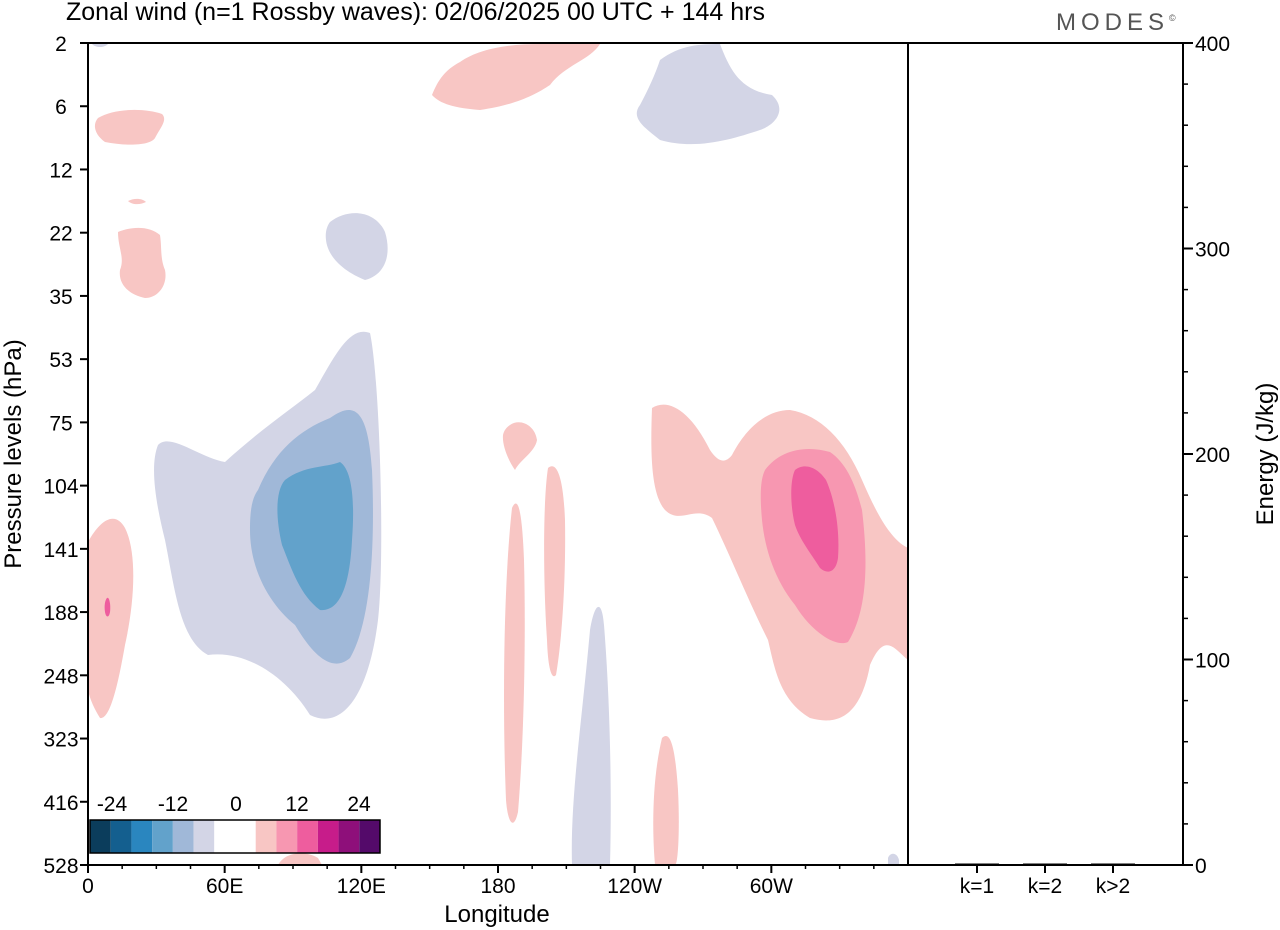  What do you see at coordinates (60, 613) in the screenshot?
I see `y-tick-label: 188` at bounding box center [60, 613].